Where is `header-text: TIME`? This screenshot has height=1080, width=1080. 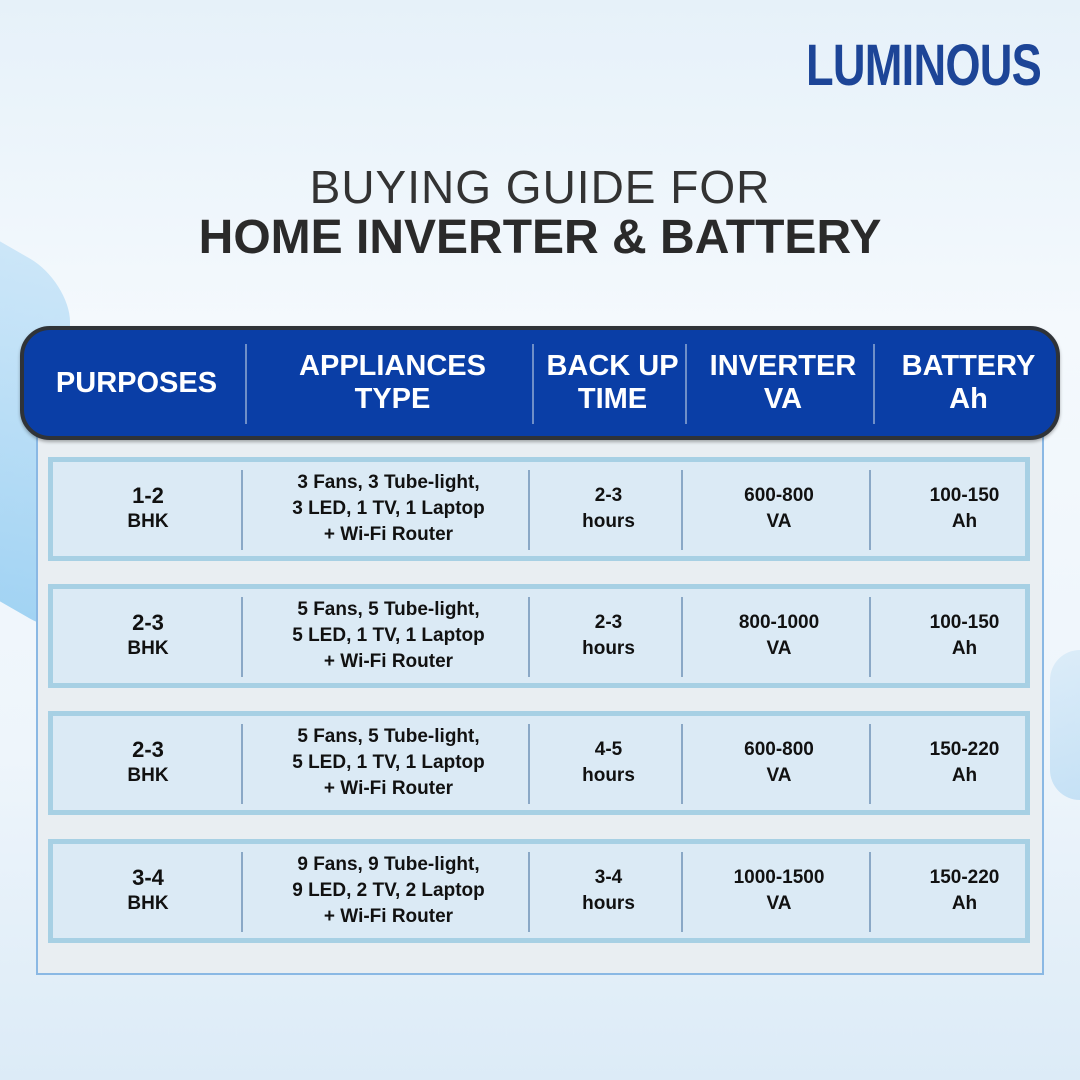 header-text: TIME is located at coordinates (612, 399).